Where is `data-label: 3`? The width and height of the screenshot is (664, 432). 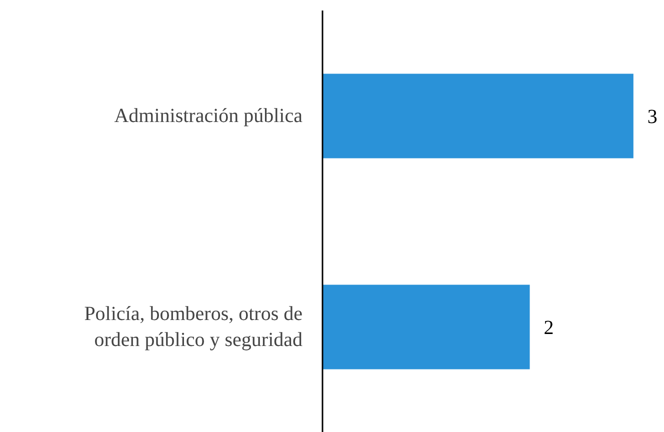 data-label: 3 is located at coordinates (652, 117).